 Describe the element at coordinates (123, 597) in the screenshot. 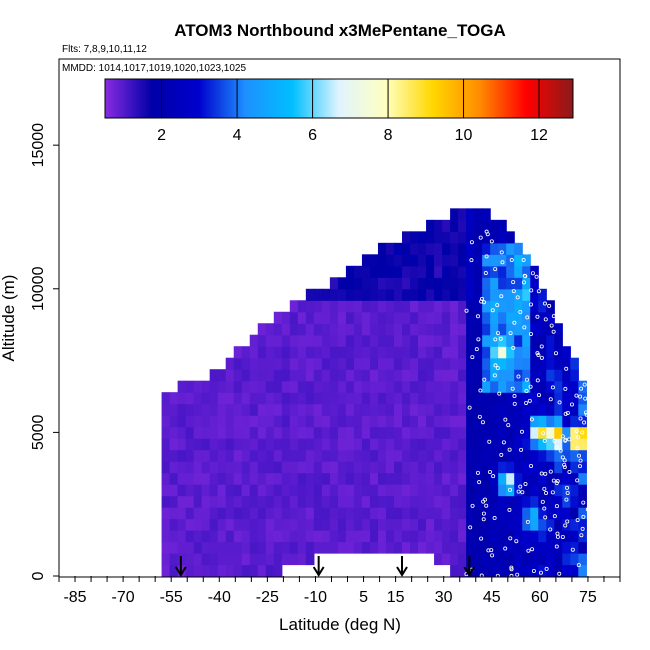

I see `x-tick-label: -70` at that location.